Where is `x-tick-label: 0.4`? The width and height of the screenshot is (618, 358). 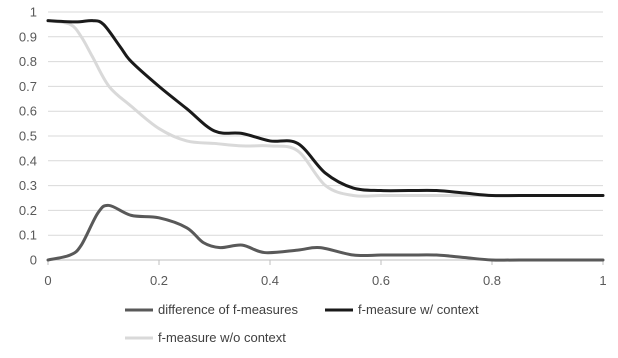
x-tick-label: 0.4 is located at coordinates (270, 280).